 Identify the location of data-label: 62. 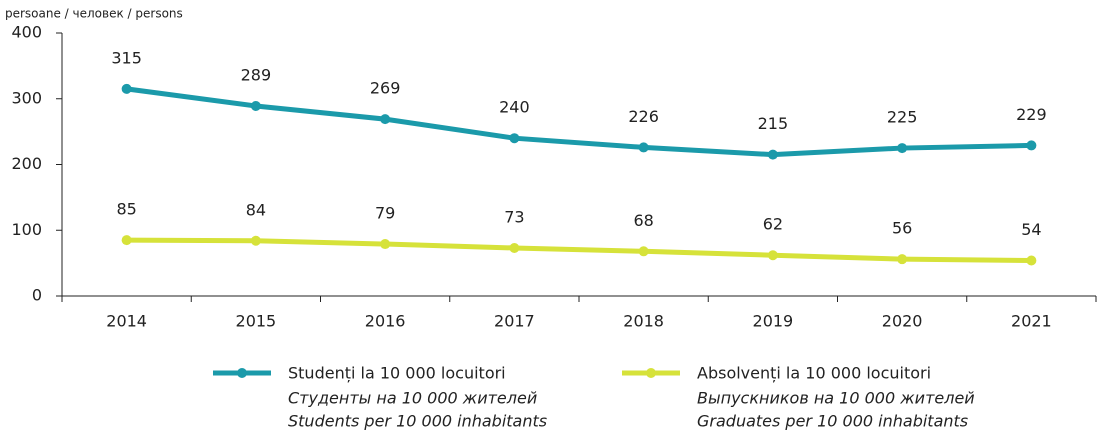
(773, 224).